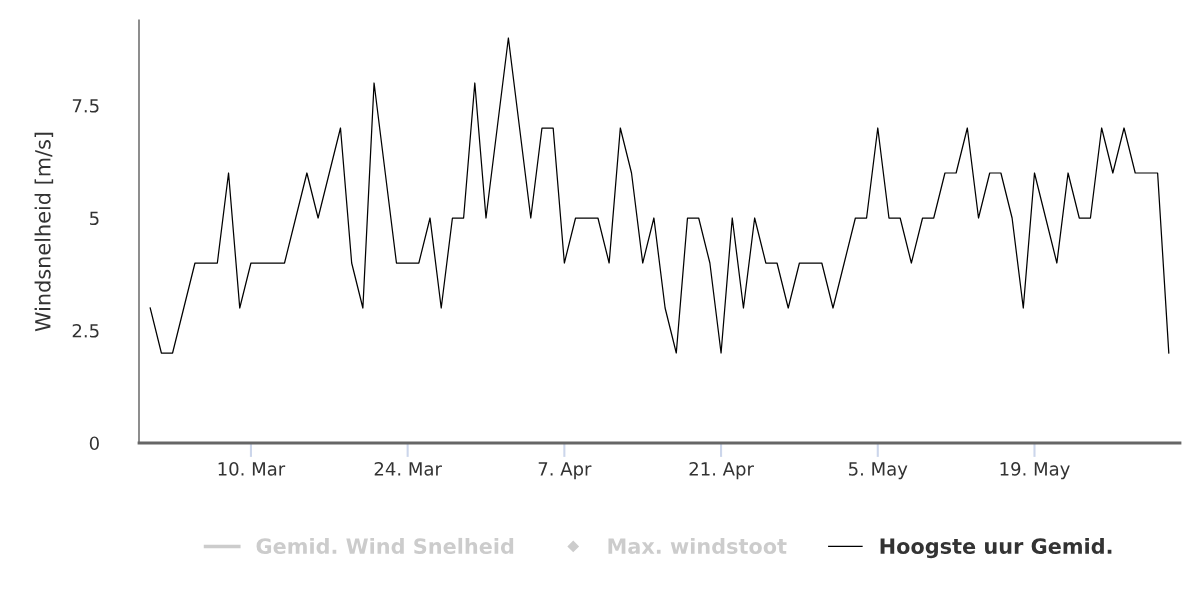 This screenshot has width=1200, height=600. What do you see at coordinates (408, 469) in the screenshot?
I see `x-tick-label: 24. Mar` at bounding box center [408, 469].